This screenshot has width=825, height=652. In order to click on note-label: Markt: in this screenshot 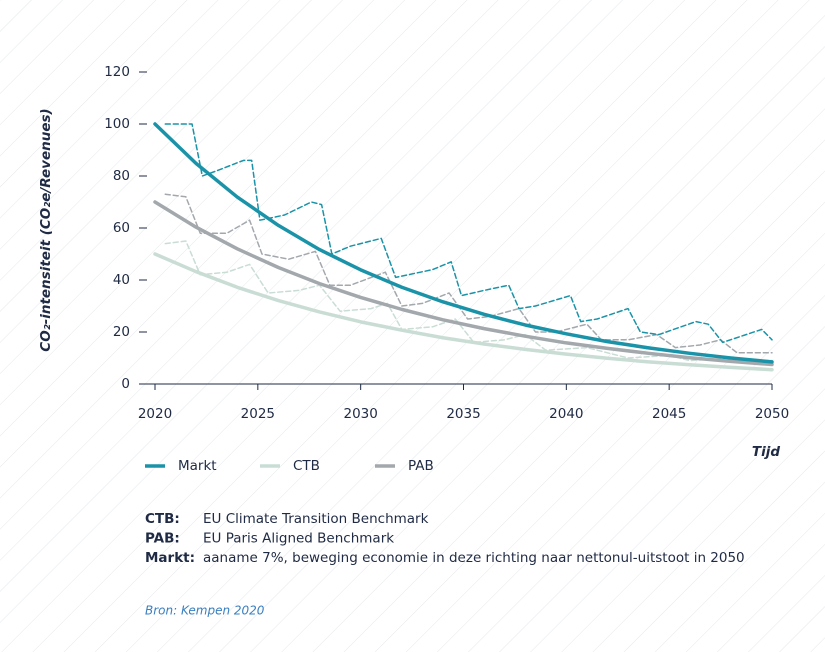, I will do `click(170, 558)`.